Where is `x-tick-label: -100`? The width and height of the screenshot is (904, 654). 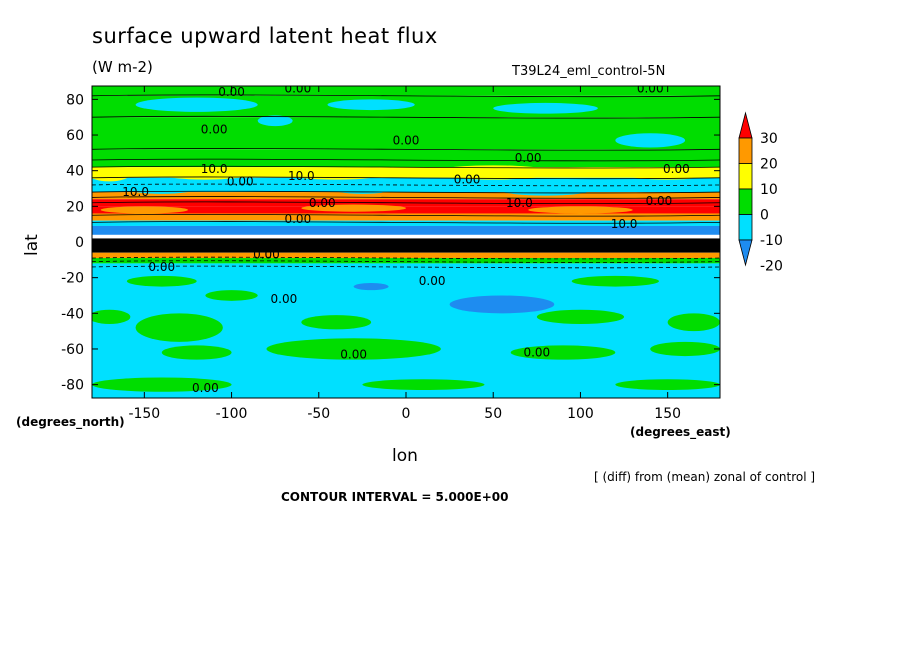 x-tick-label: -100 is located at coordinates (232, 414).